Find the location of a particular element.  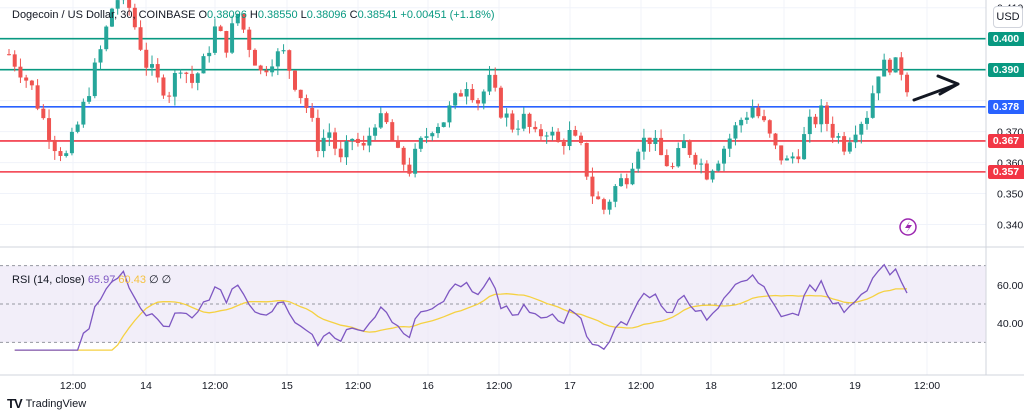

rsi-legend: RSI (14, close) 65.97 60.43 ∅ ∅ is located at coordinates (91, 279).